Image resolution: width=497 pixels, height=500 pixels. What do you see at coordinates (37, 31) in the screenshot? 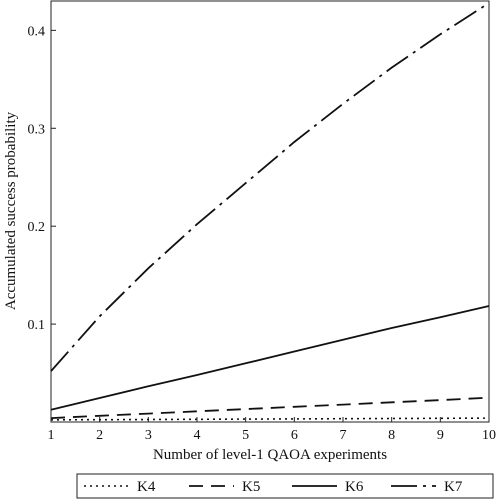
I see `y-tick-label: 0.4` at bounding box center [37, 31].